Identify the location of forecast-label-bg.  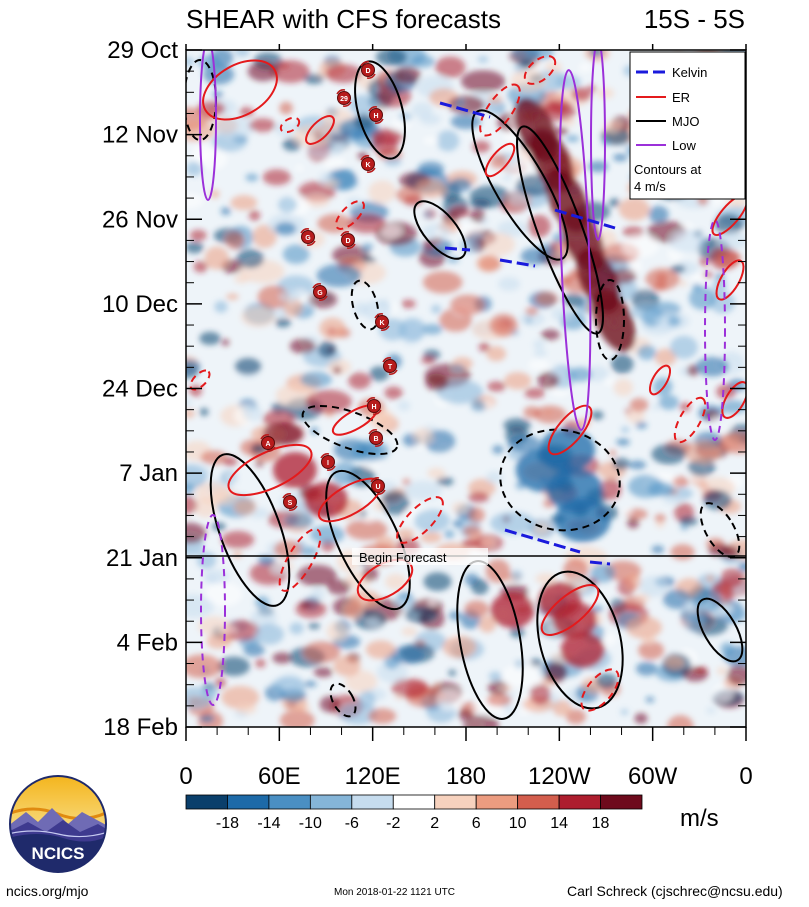
(420, 556).